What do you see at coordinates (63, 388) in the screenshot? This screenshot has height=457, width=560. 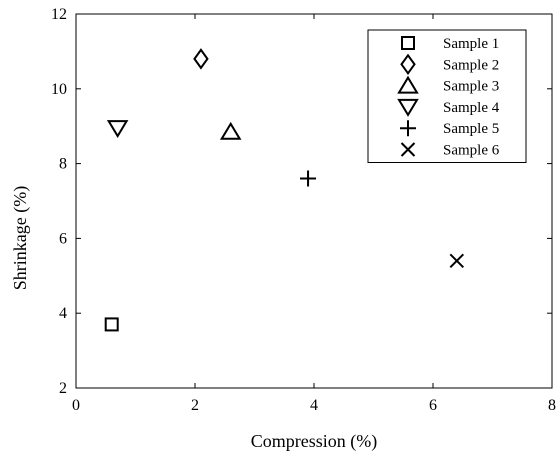 I see `y-tick-label: 2` at bounding box center [63, 388].